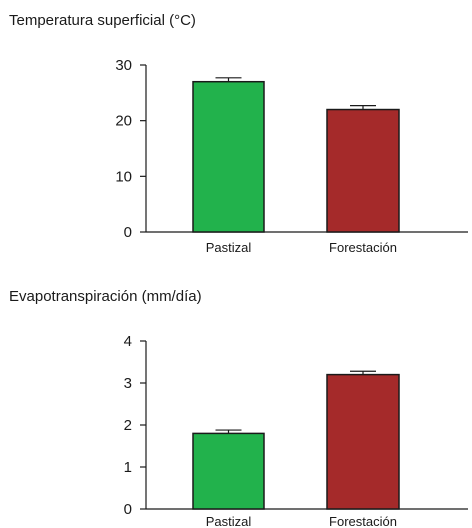  What do you see at coordinates (128, 425) in the screenshot?
I see `y-tick-label: 2` at bounding box center [128, 425].